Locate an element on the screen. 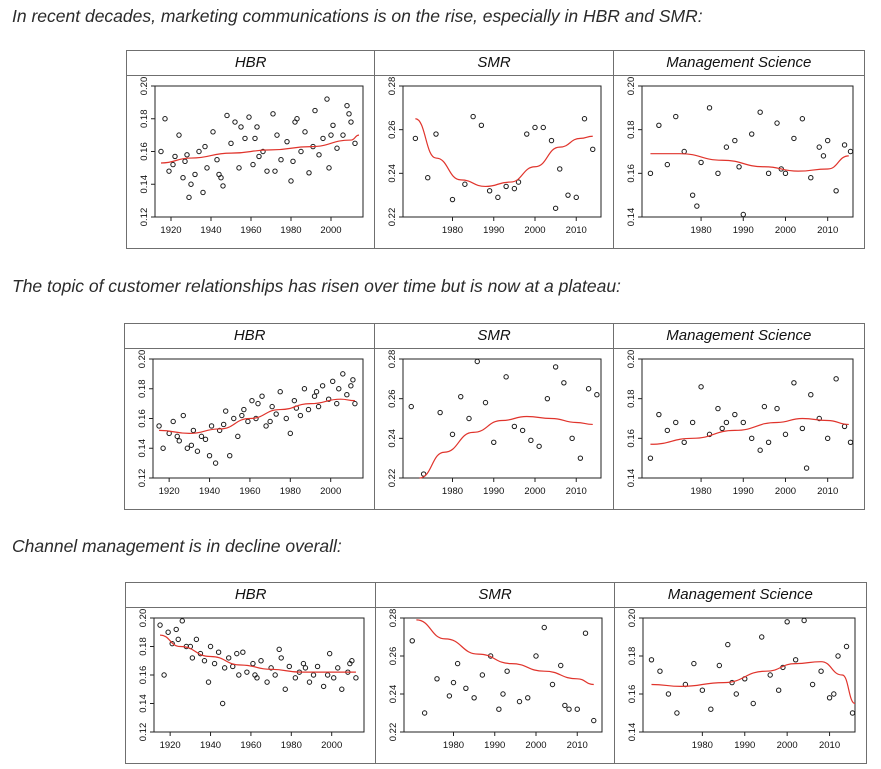  panel-title: SMR is located at coordinates (495, 595).